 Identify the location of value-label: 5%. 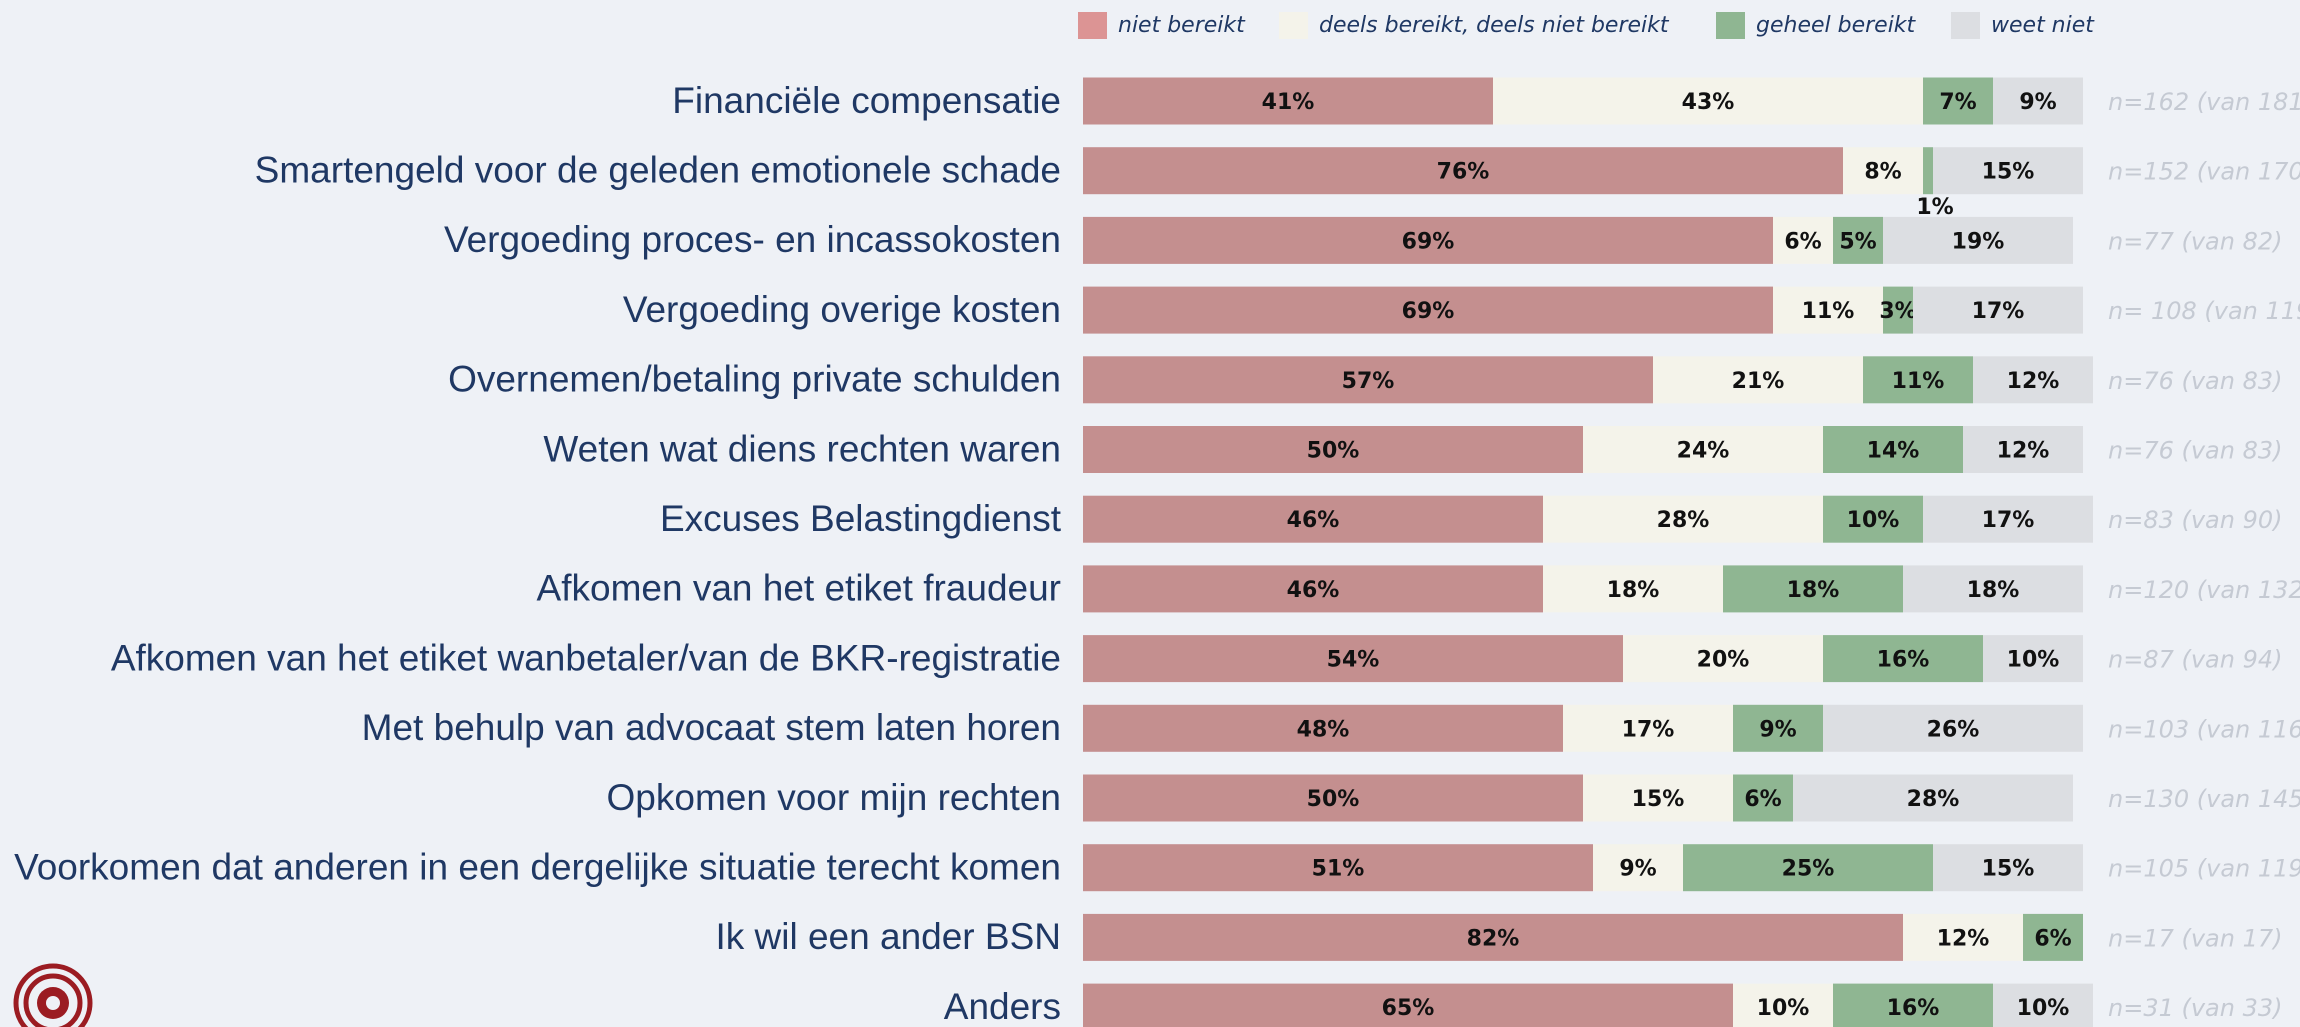
(1857, 241).